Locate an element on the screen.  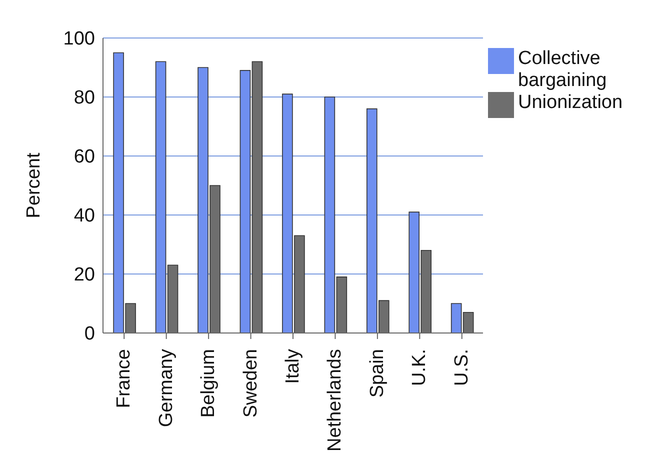
x-tick-label: U.K. is located at coordinates (419, 367).